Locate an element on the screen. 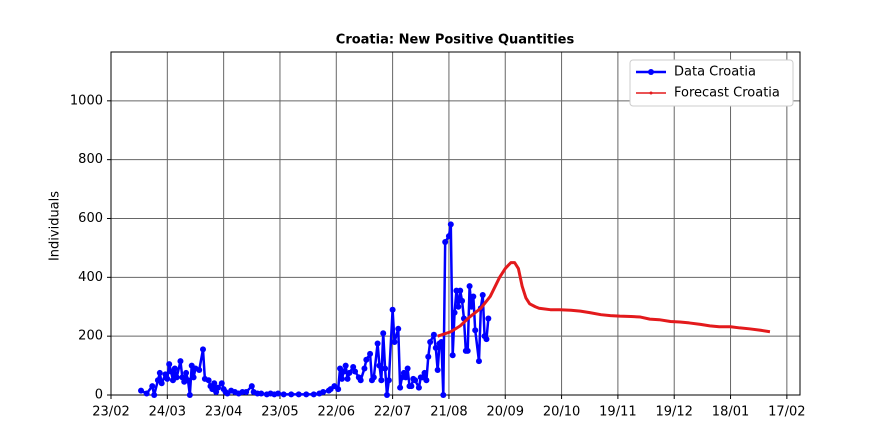  y-tick-label: 600 is located at coordinates (90, 218).